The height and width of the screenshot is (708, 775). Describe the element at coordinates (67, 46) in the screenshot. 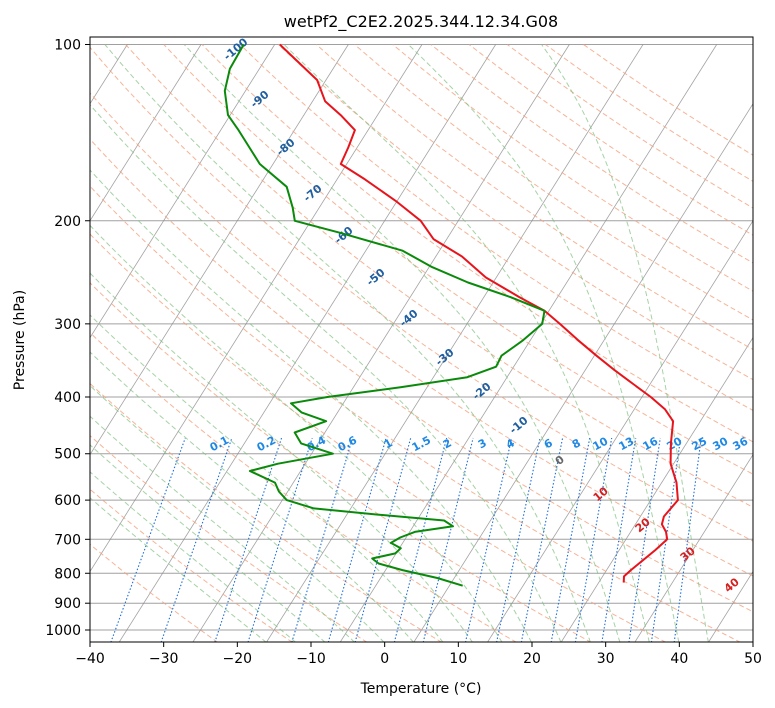

I see `y-tick-label: 100` at that location.